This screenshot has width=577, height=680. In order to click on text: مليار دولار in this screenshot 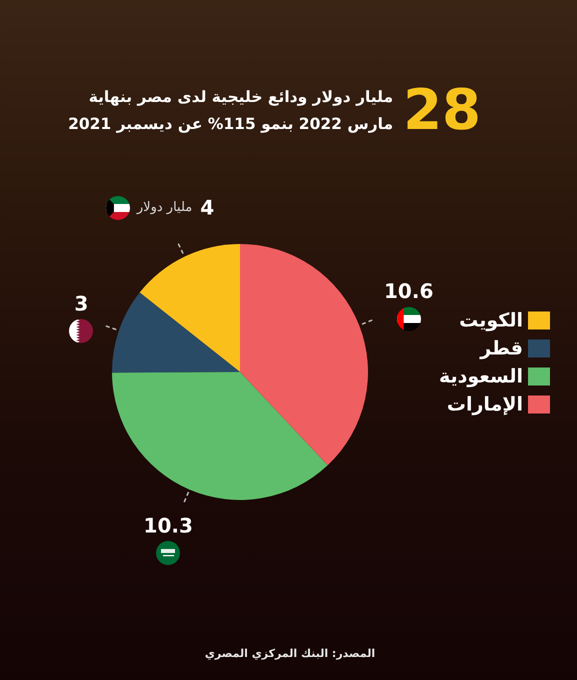, I will do `click(164, 208)`.